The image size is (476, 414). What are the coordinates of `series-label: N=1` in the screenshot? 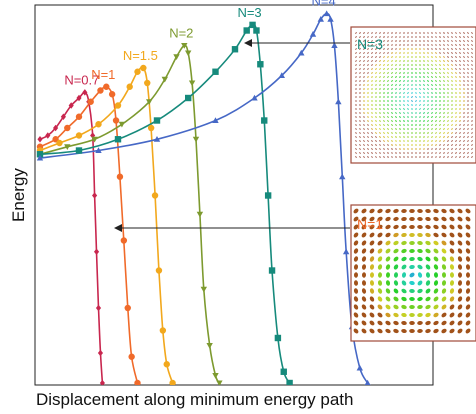 It's located at (103, 74).